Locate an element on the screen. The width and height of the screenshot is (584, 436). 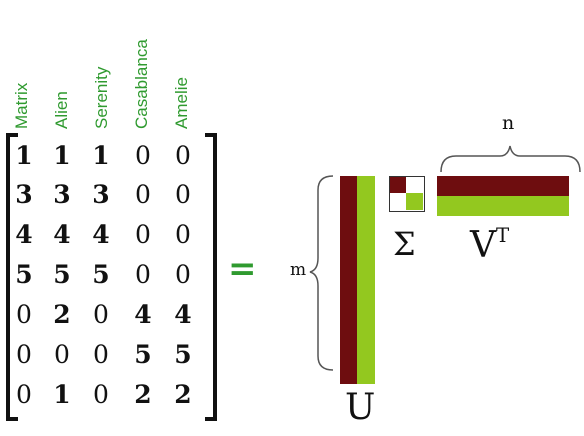
n-label: n is located at coordinates (508, 123).